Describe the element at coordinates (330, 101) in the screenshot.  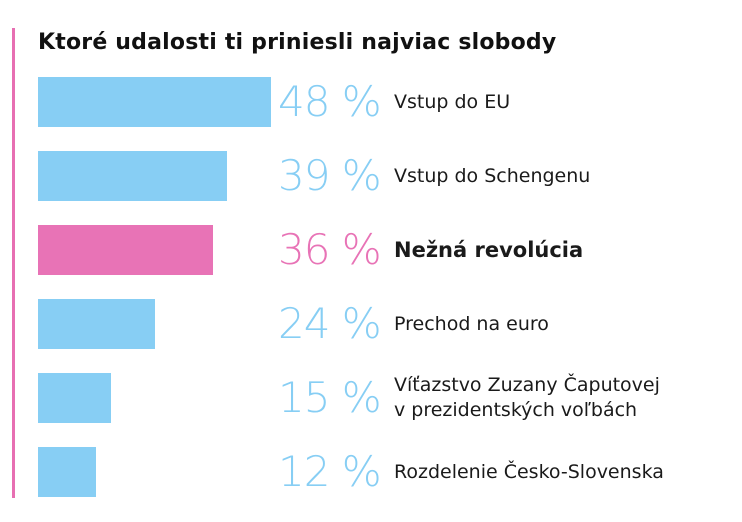
I see `value-label-1: 48 %` at that location.